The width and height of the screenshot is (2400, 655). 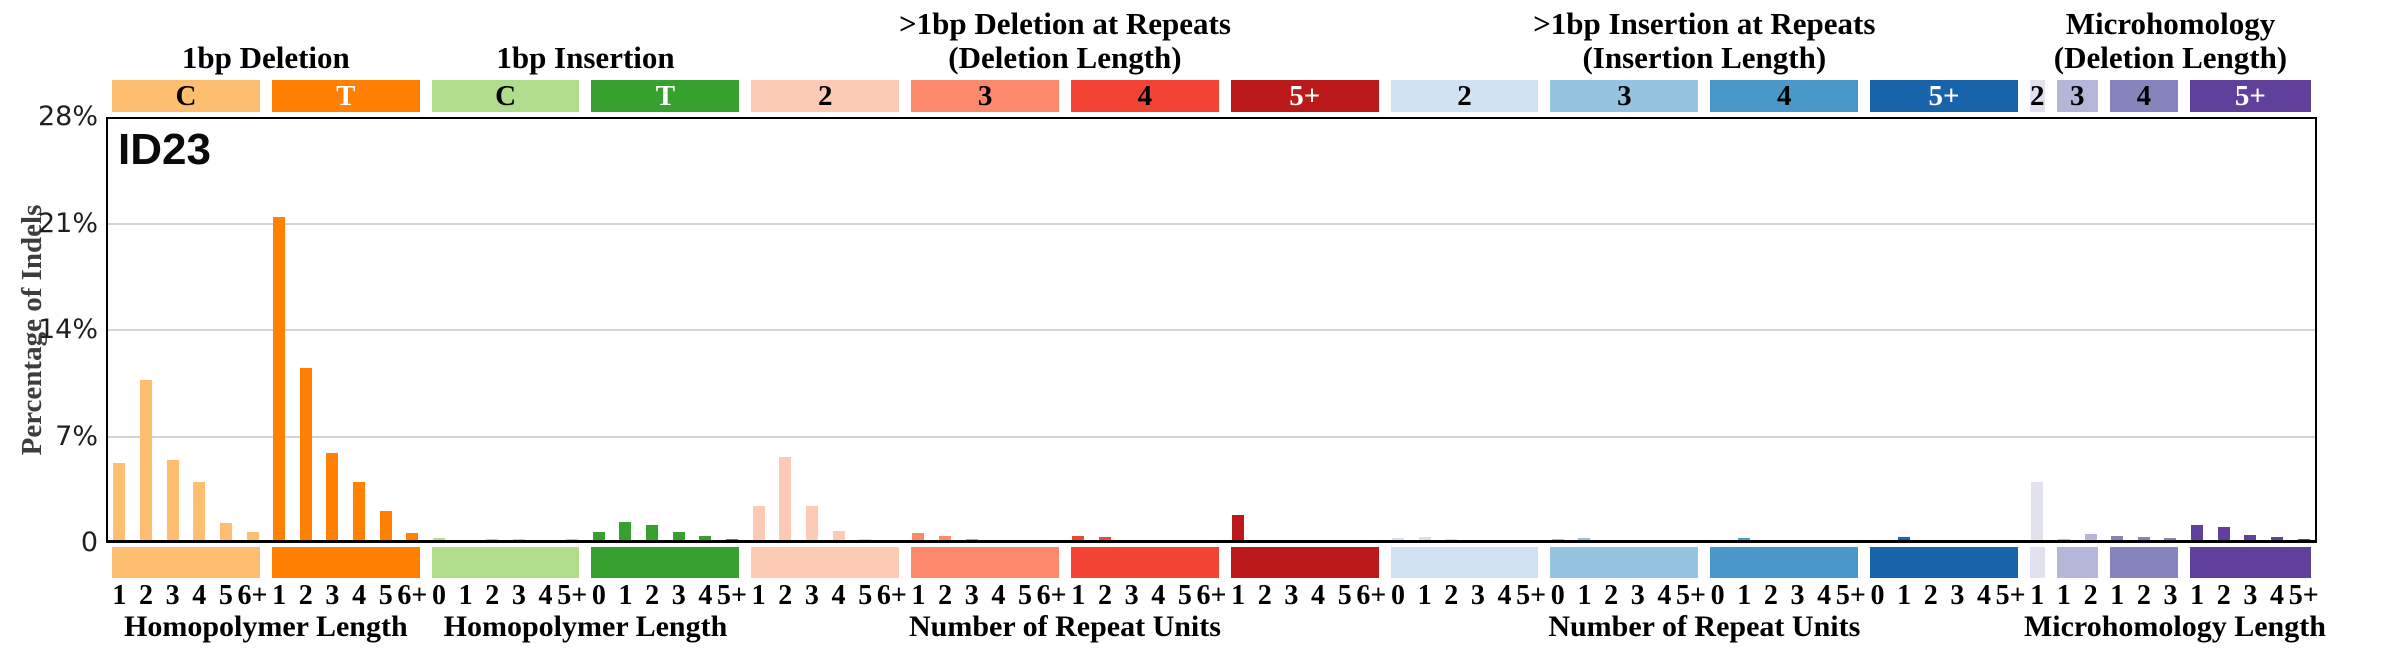 I want to click on y-tick-label: 21%, so click(x=67, y=223).